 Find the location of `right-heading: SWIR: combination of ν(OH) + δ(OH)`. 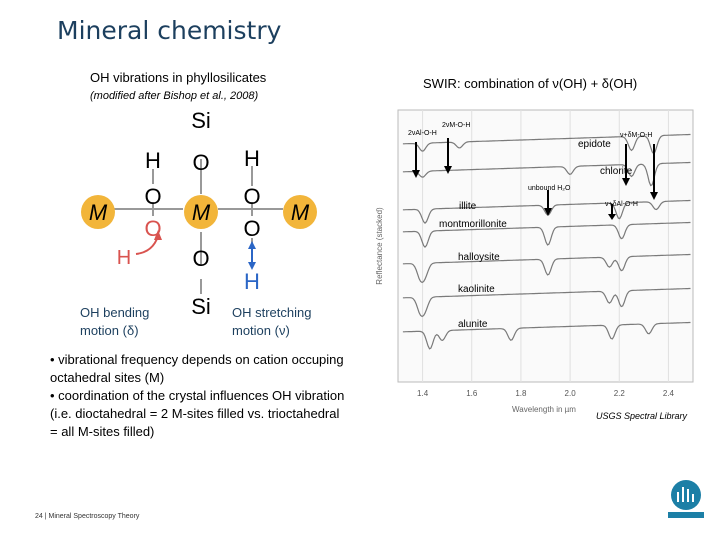

right-heading: SWIR: combination of ν(OH) + δ(OH) is located at coordinates (530, 83).